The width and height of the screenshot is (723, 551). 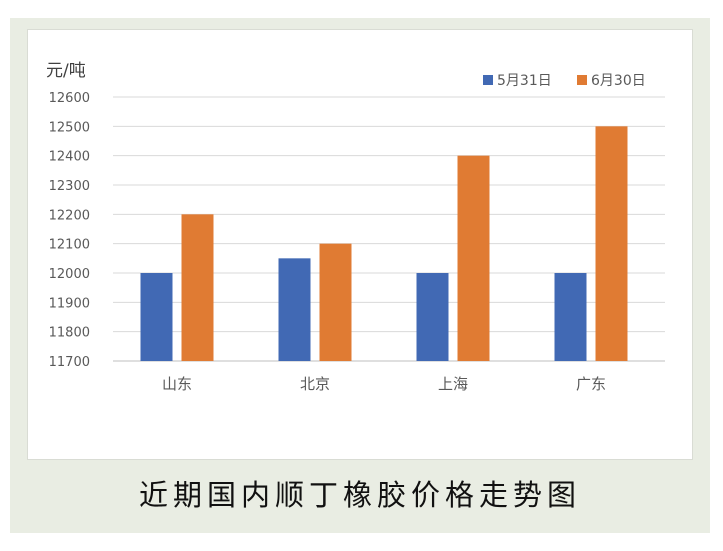 What do you see at coordinates (591, 384) in the screenshot?
I see `x-tick-label: 广东` at bounding box center [591, 384].